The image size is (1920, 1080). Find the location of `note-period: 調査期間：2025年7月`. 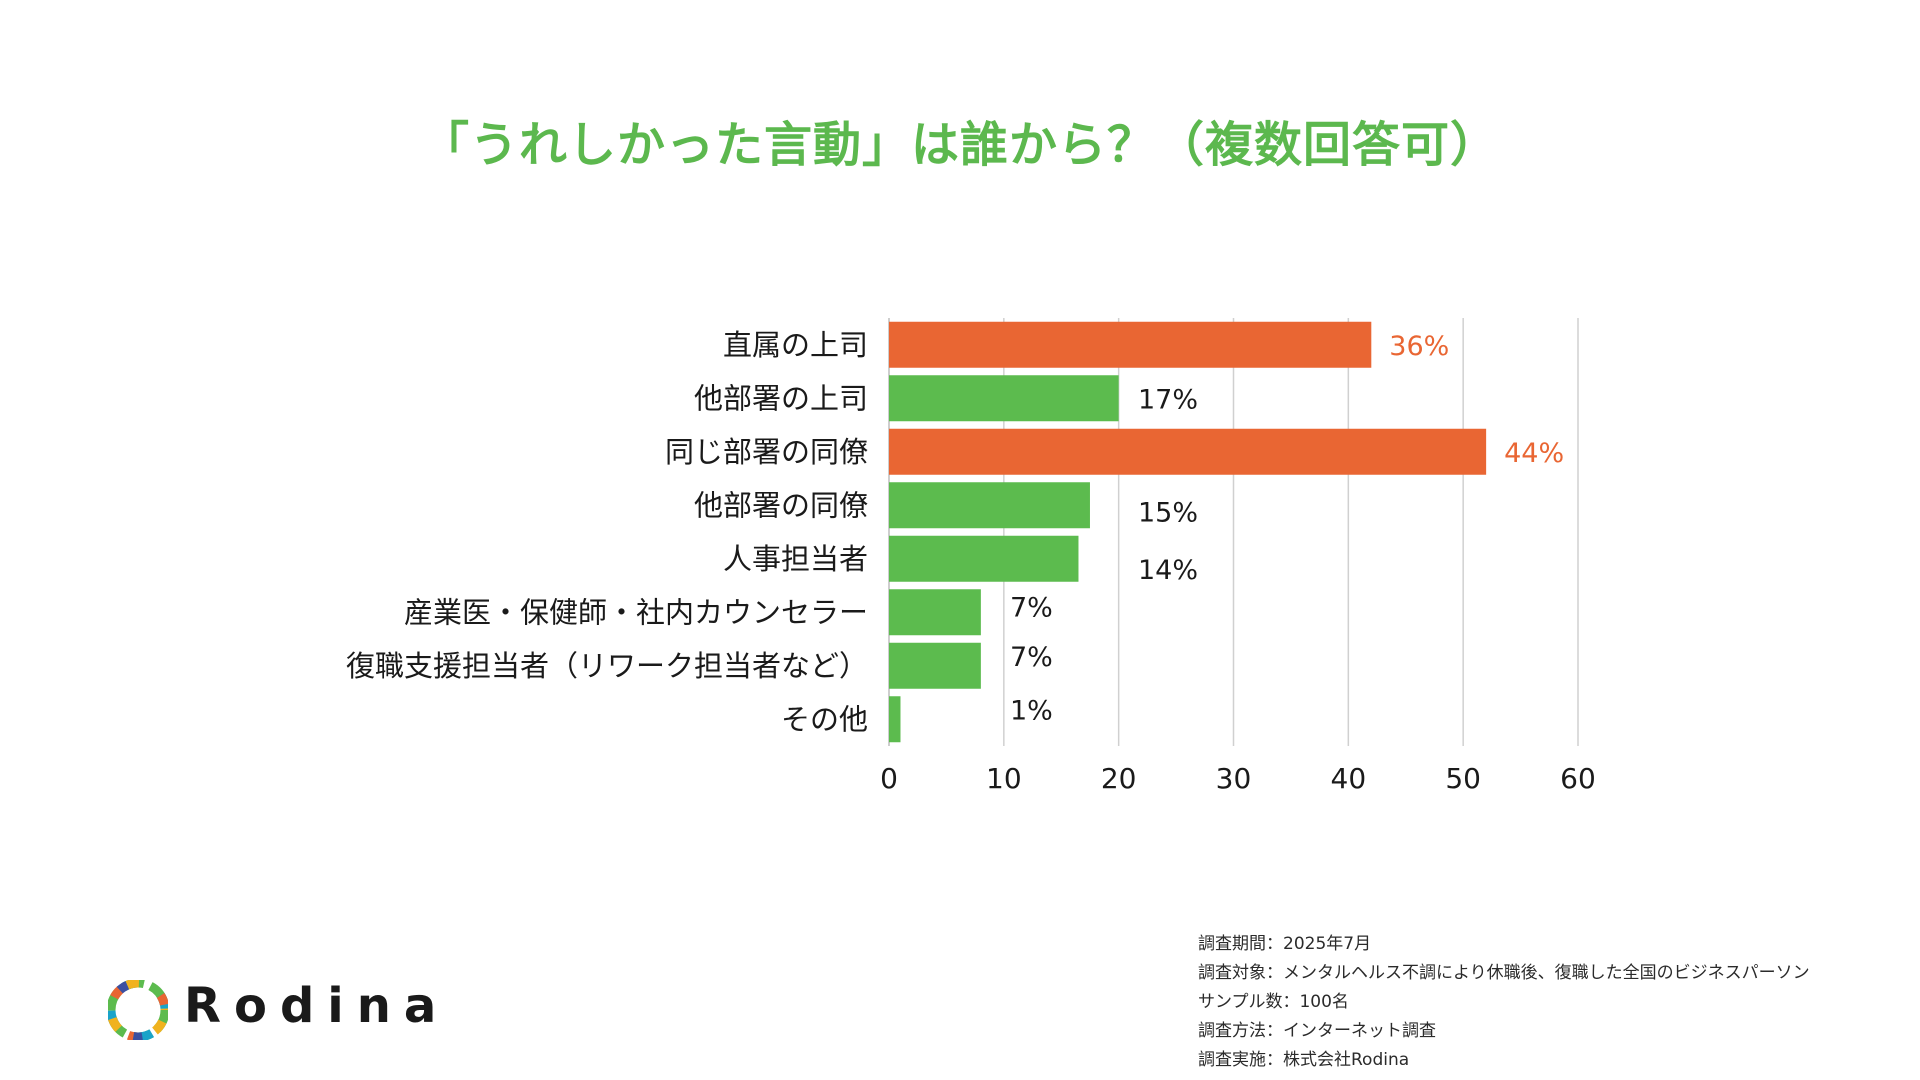

note-period: 調査期間：2025年7月 is located at coordinates (1285, 944).